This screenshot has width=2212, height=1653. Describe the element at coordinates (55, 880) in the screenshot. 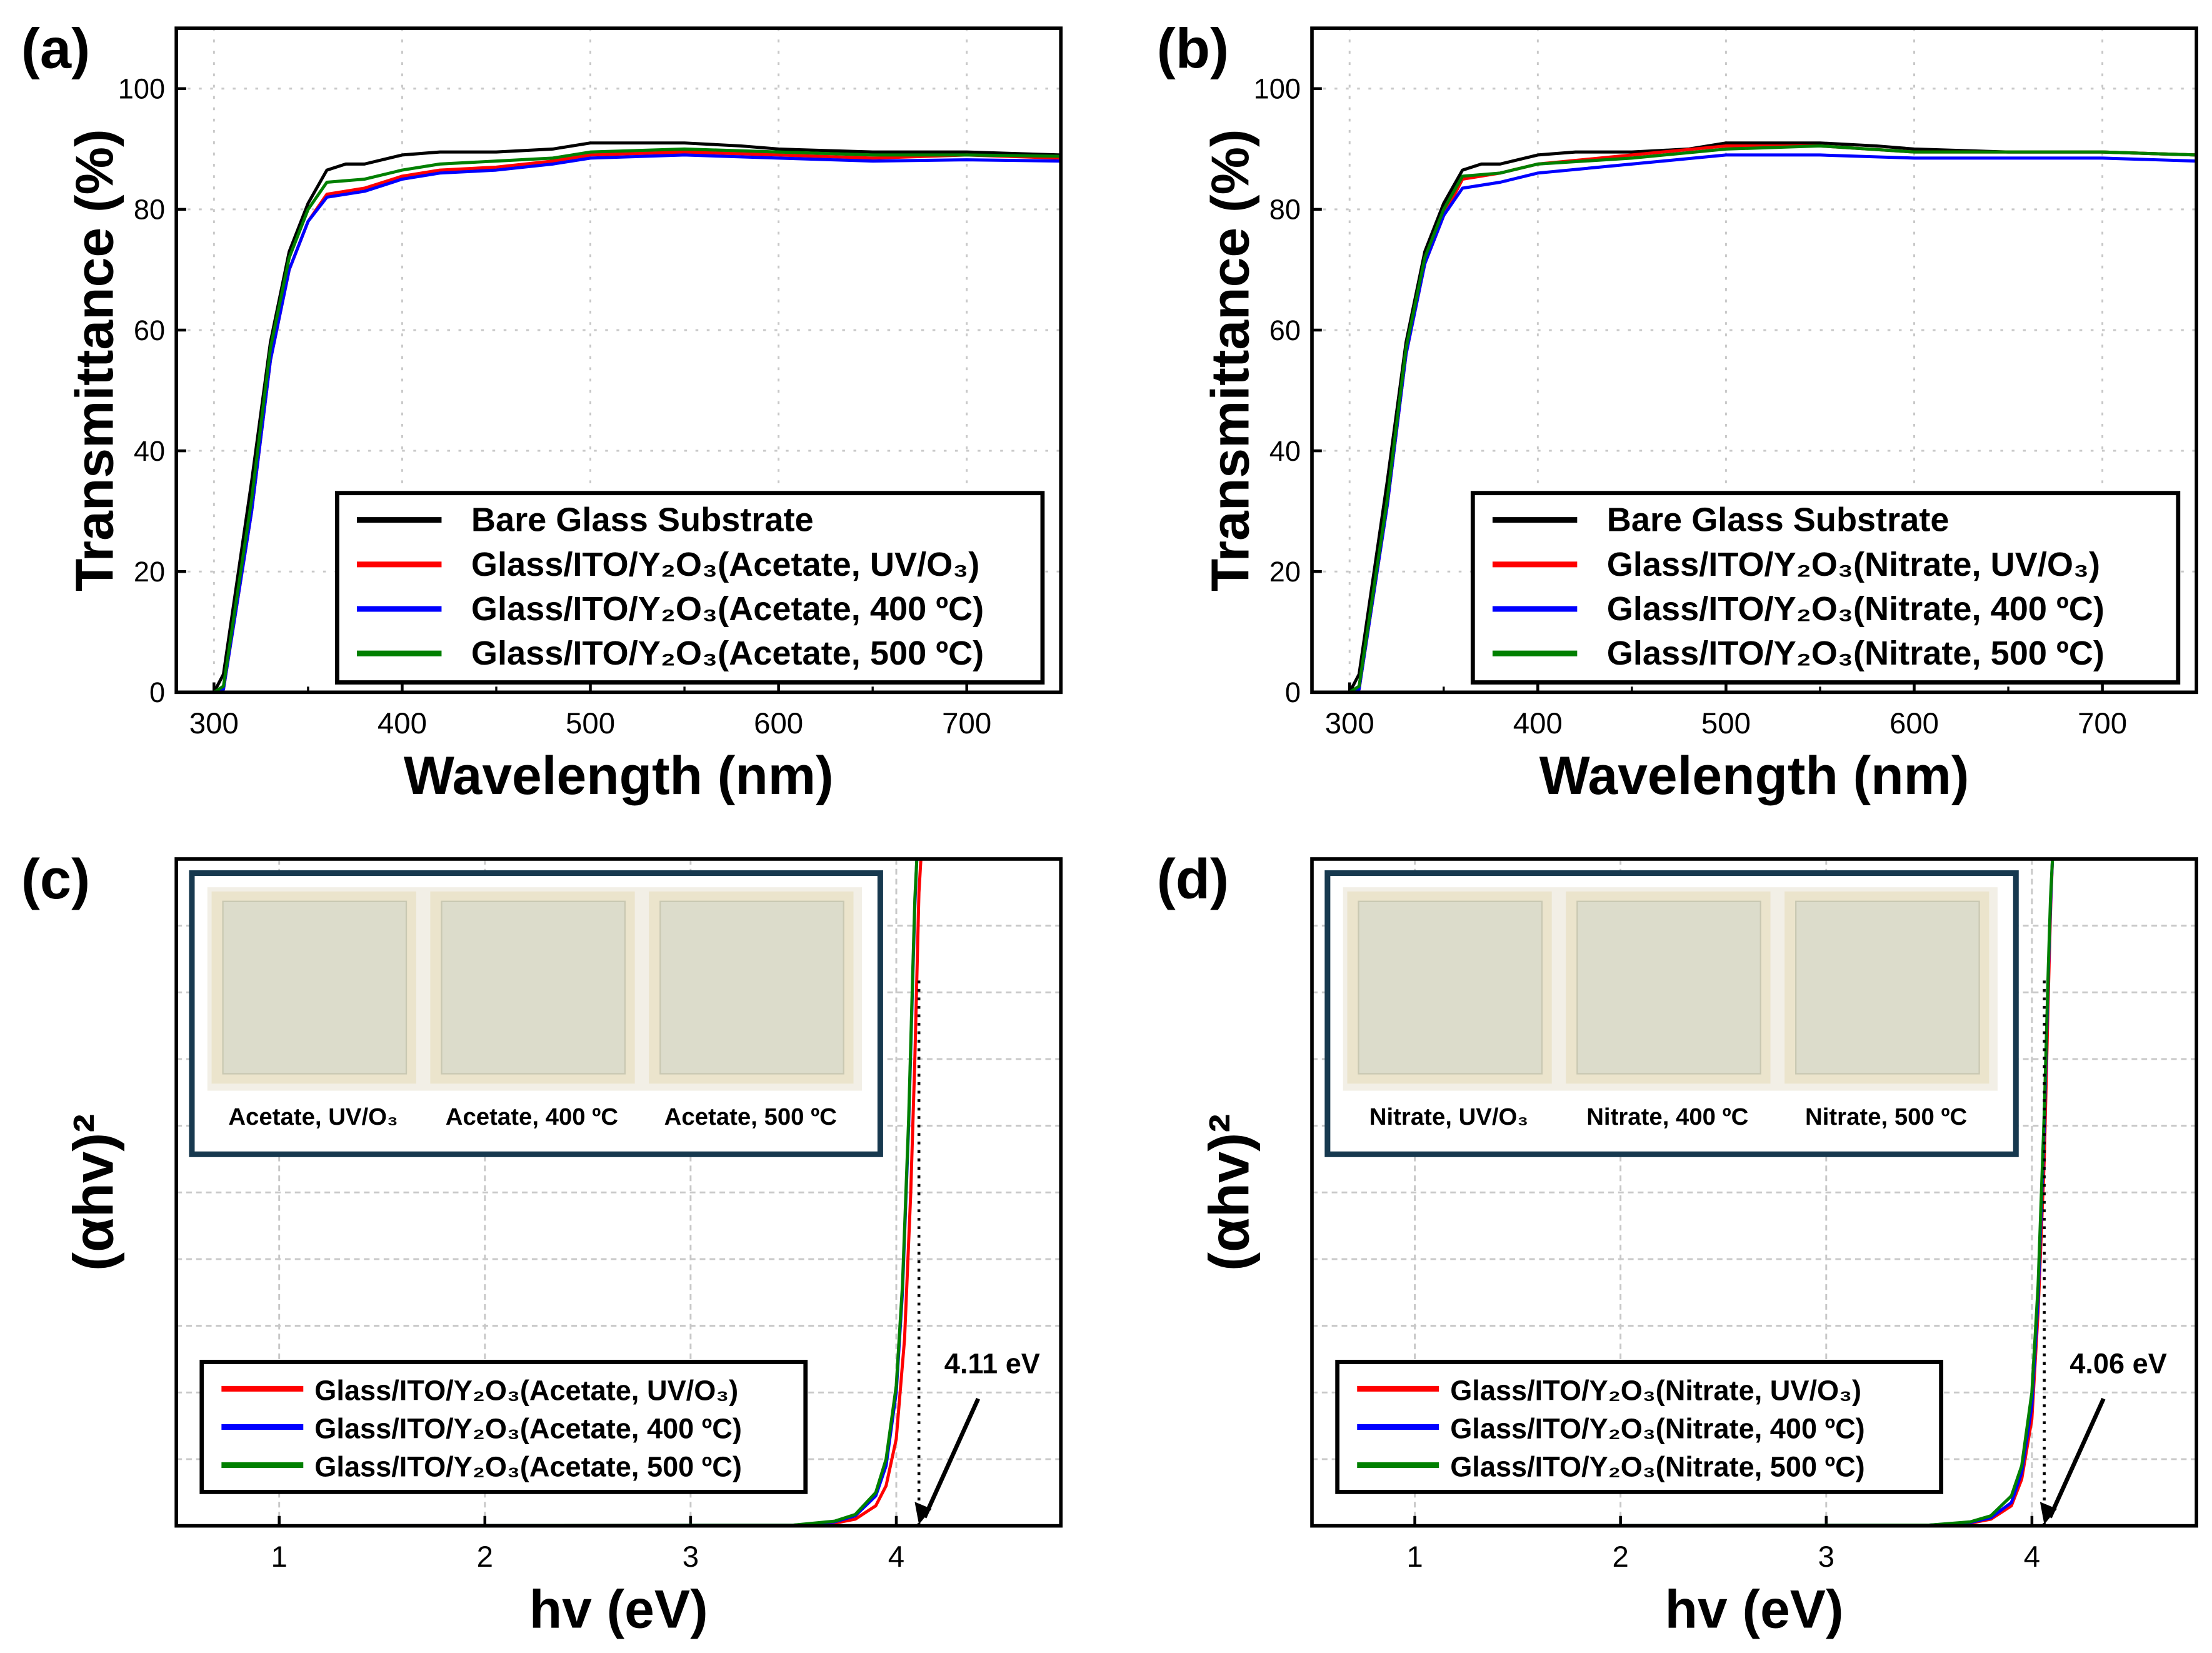

I see `panel-label: (c)` at that location.